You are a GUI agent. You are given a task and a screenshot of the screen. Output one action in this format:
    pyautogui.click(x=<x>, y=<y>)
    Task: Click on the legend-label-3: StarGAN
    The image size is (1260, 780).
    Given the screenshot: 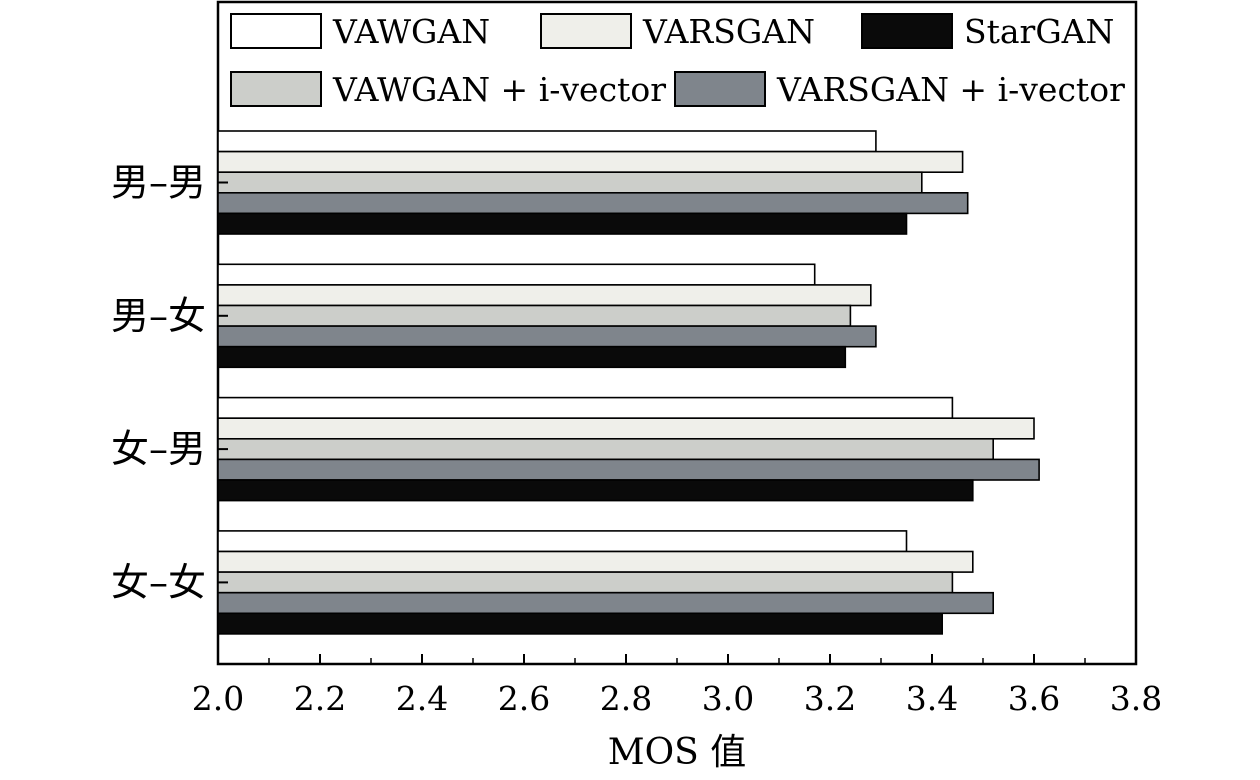 What is the action you would take?
    pyautogui.click(x=1039, y=31)
    